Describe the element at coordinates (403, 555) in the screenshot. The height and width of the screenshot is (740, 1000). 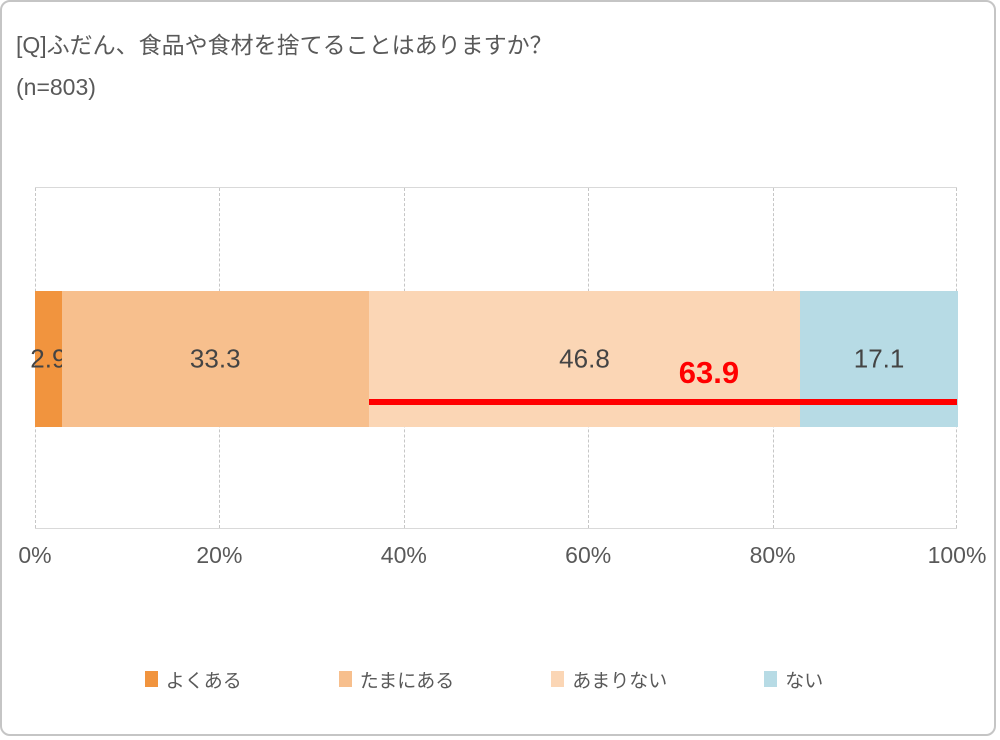
I see `x-tick-label-40: 40%` at that location.